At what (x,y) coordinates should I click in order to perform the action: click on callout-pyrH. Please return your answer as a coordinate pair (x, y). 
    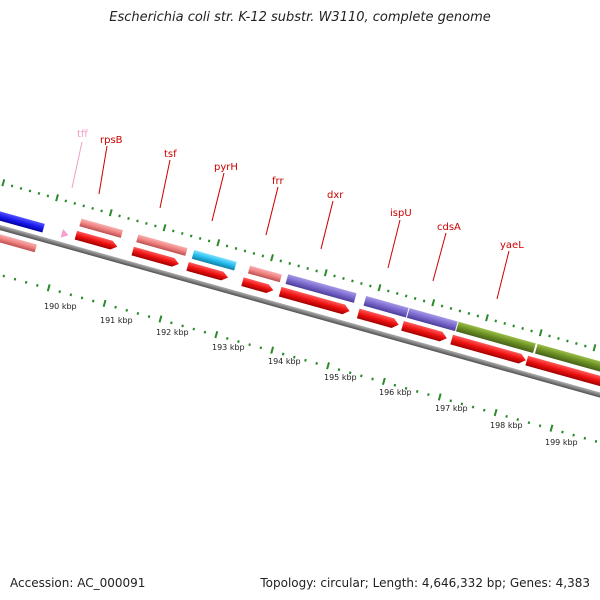
    Looking at the image, I should click on (218, 197).